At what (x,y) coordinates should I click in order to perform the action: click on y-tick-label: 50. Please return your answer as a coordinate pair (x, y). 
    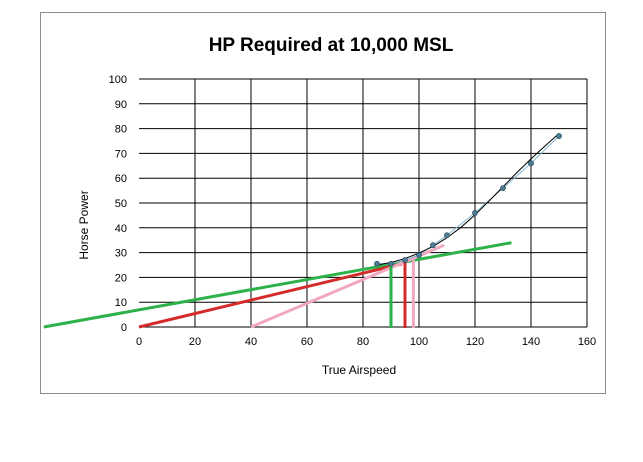
    Looking at the image, I should click on (121, 204).